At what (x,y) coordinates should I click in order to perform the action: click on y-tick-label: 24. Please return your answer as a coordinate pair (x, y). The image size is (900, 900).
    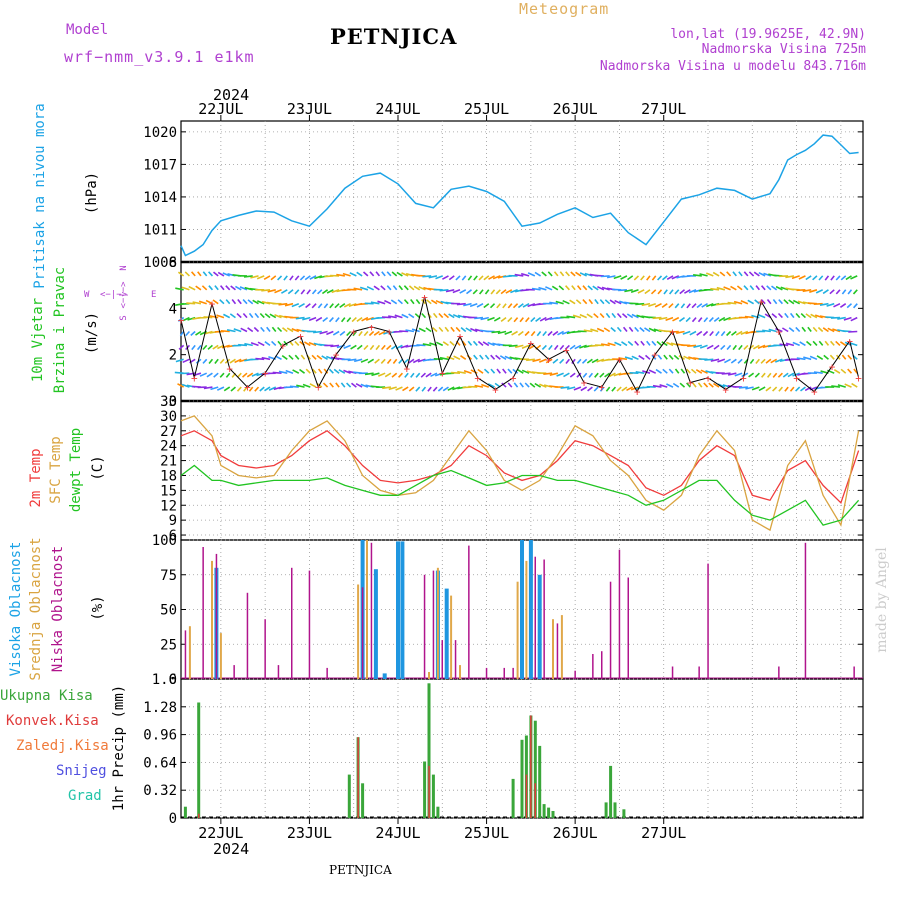
    Looking at the image, I should click on (168, 447).